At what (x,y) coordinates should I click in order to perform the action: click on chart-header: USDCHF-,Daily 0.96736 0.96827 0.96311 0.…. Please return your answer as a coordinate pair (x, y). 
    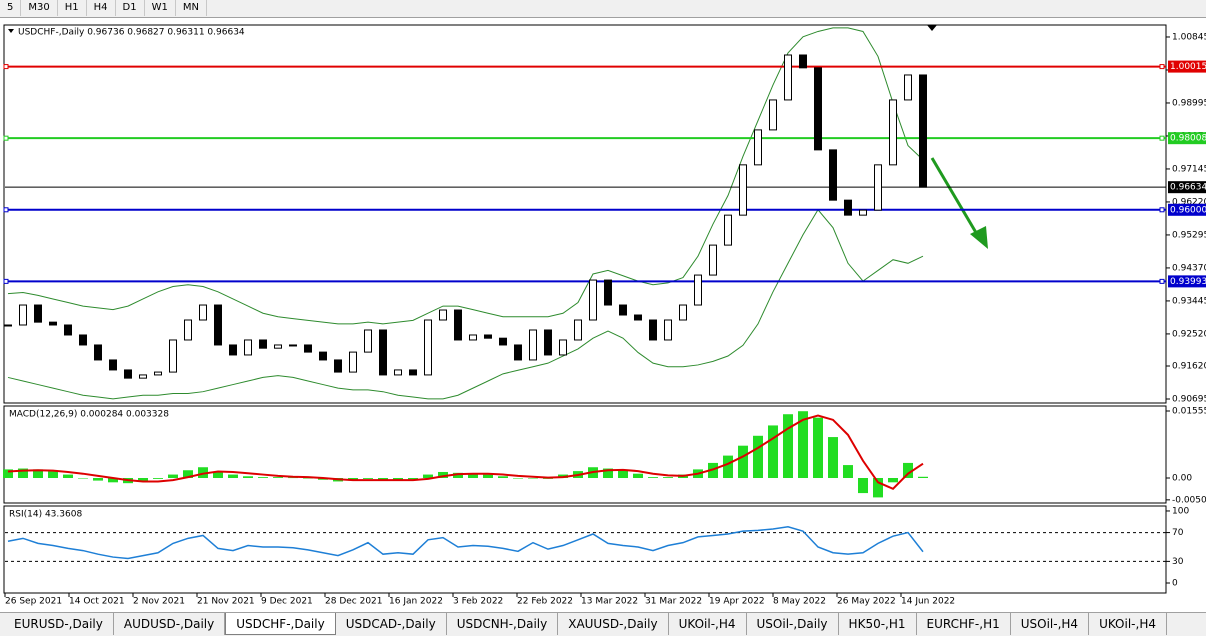
    Looking at the image, I should click on (131, 33).